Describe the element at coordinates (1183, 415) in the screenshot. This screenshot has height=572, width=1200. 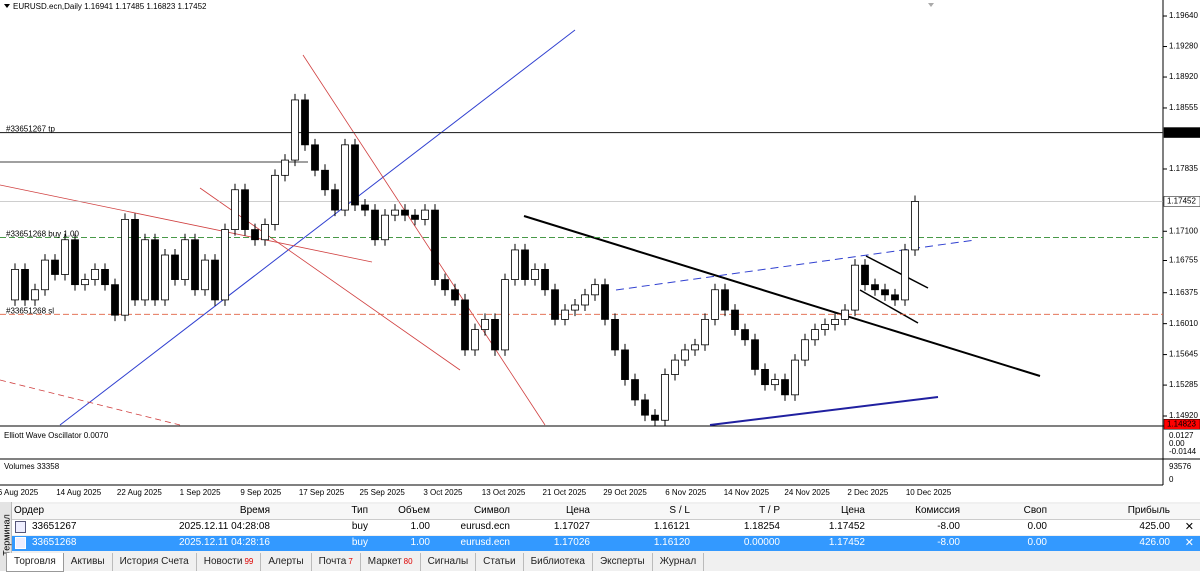
I see `y-tick-label: 1.14920` at that location.